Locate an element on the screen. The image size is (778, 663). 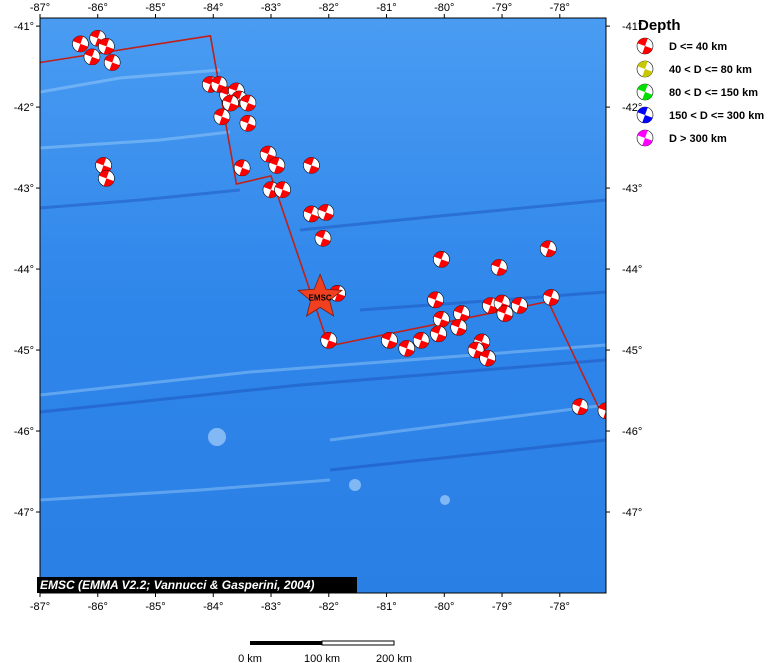
epicenter-label: EMSC is located at coordinates (320, 297).